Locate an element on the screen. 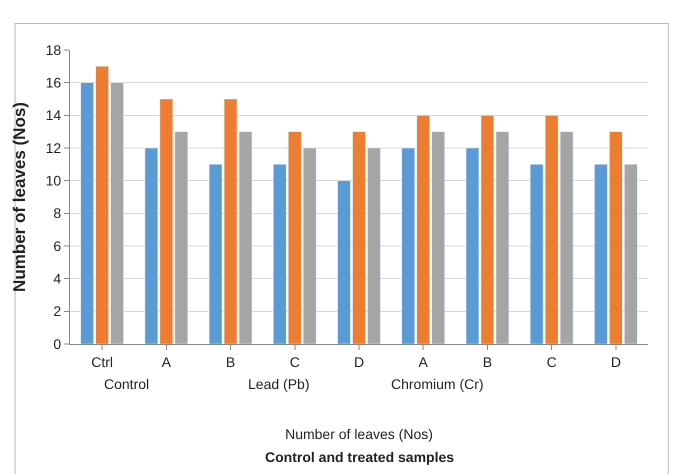 This screenshot has width=678, height=474. y-tick-label: 4 is located at coordinates (57, 278).